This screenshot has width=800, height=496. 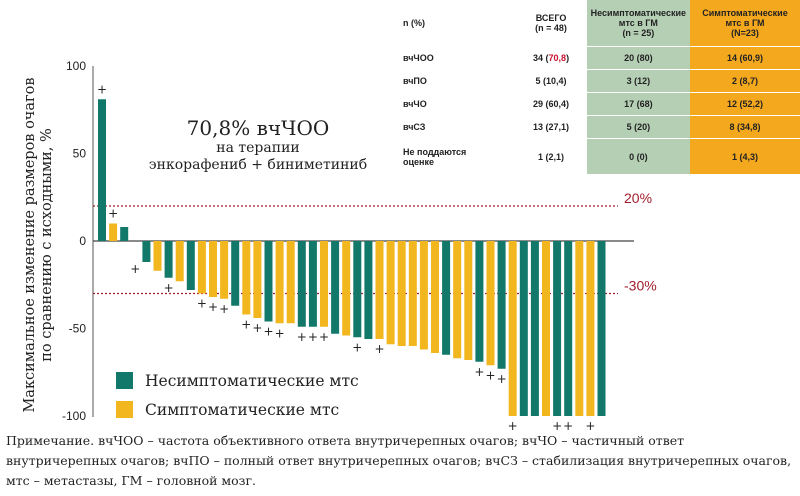 I want to click on legend-label-symptomatic: Симптоматические мтс, so click(x=242, y=409).